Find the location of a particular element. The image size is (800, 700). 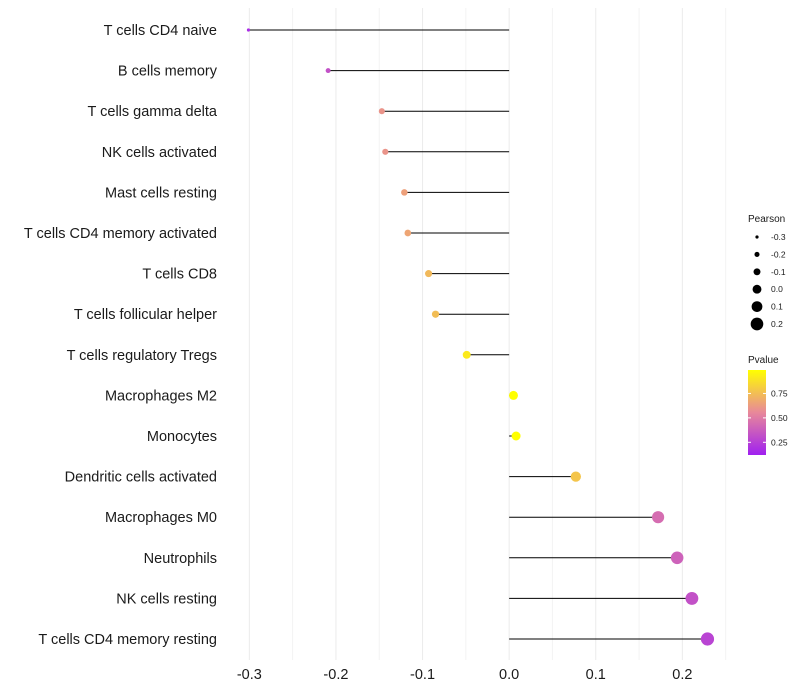

size-legend-label: -0.2 is located at coordinates (778, 254).